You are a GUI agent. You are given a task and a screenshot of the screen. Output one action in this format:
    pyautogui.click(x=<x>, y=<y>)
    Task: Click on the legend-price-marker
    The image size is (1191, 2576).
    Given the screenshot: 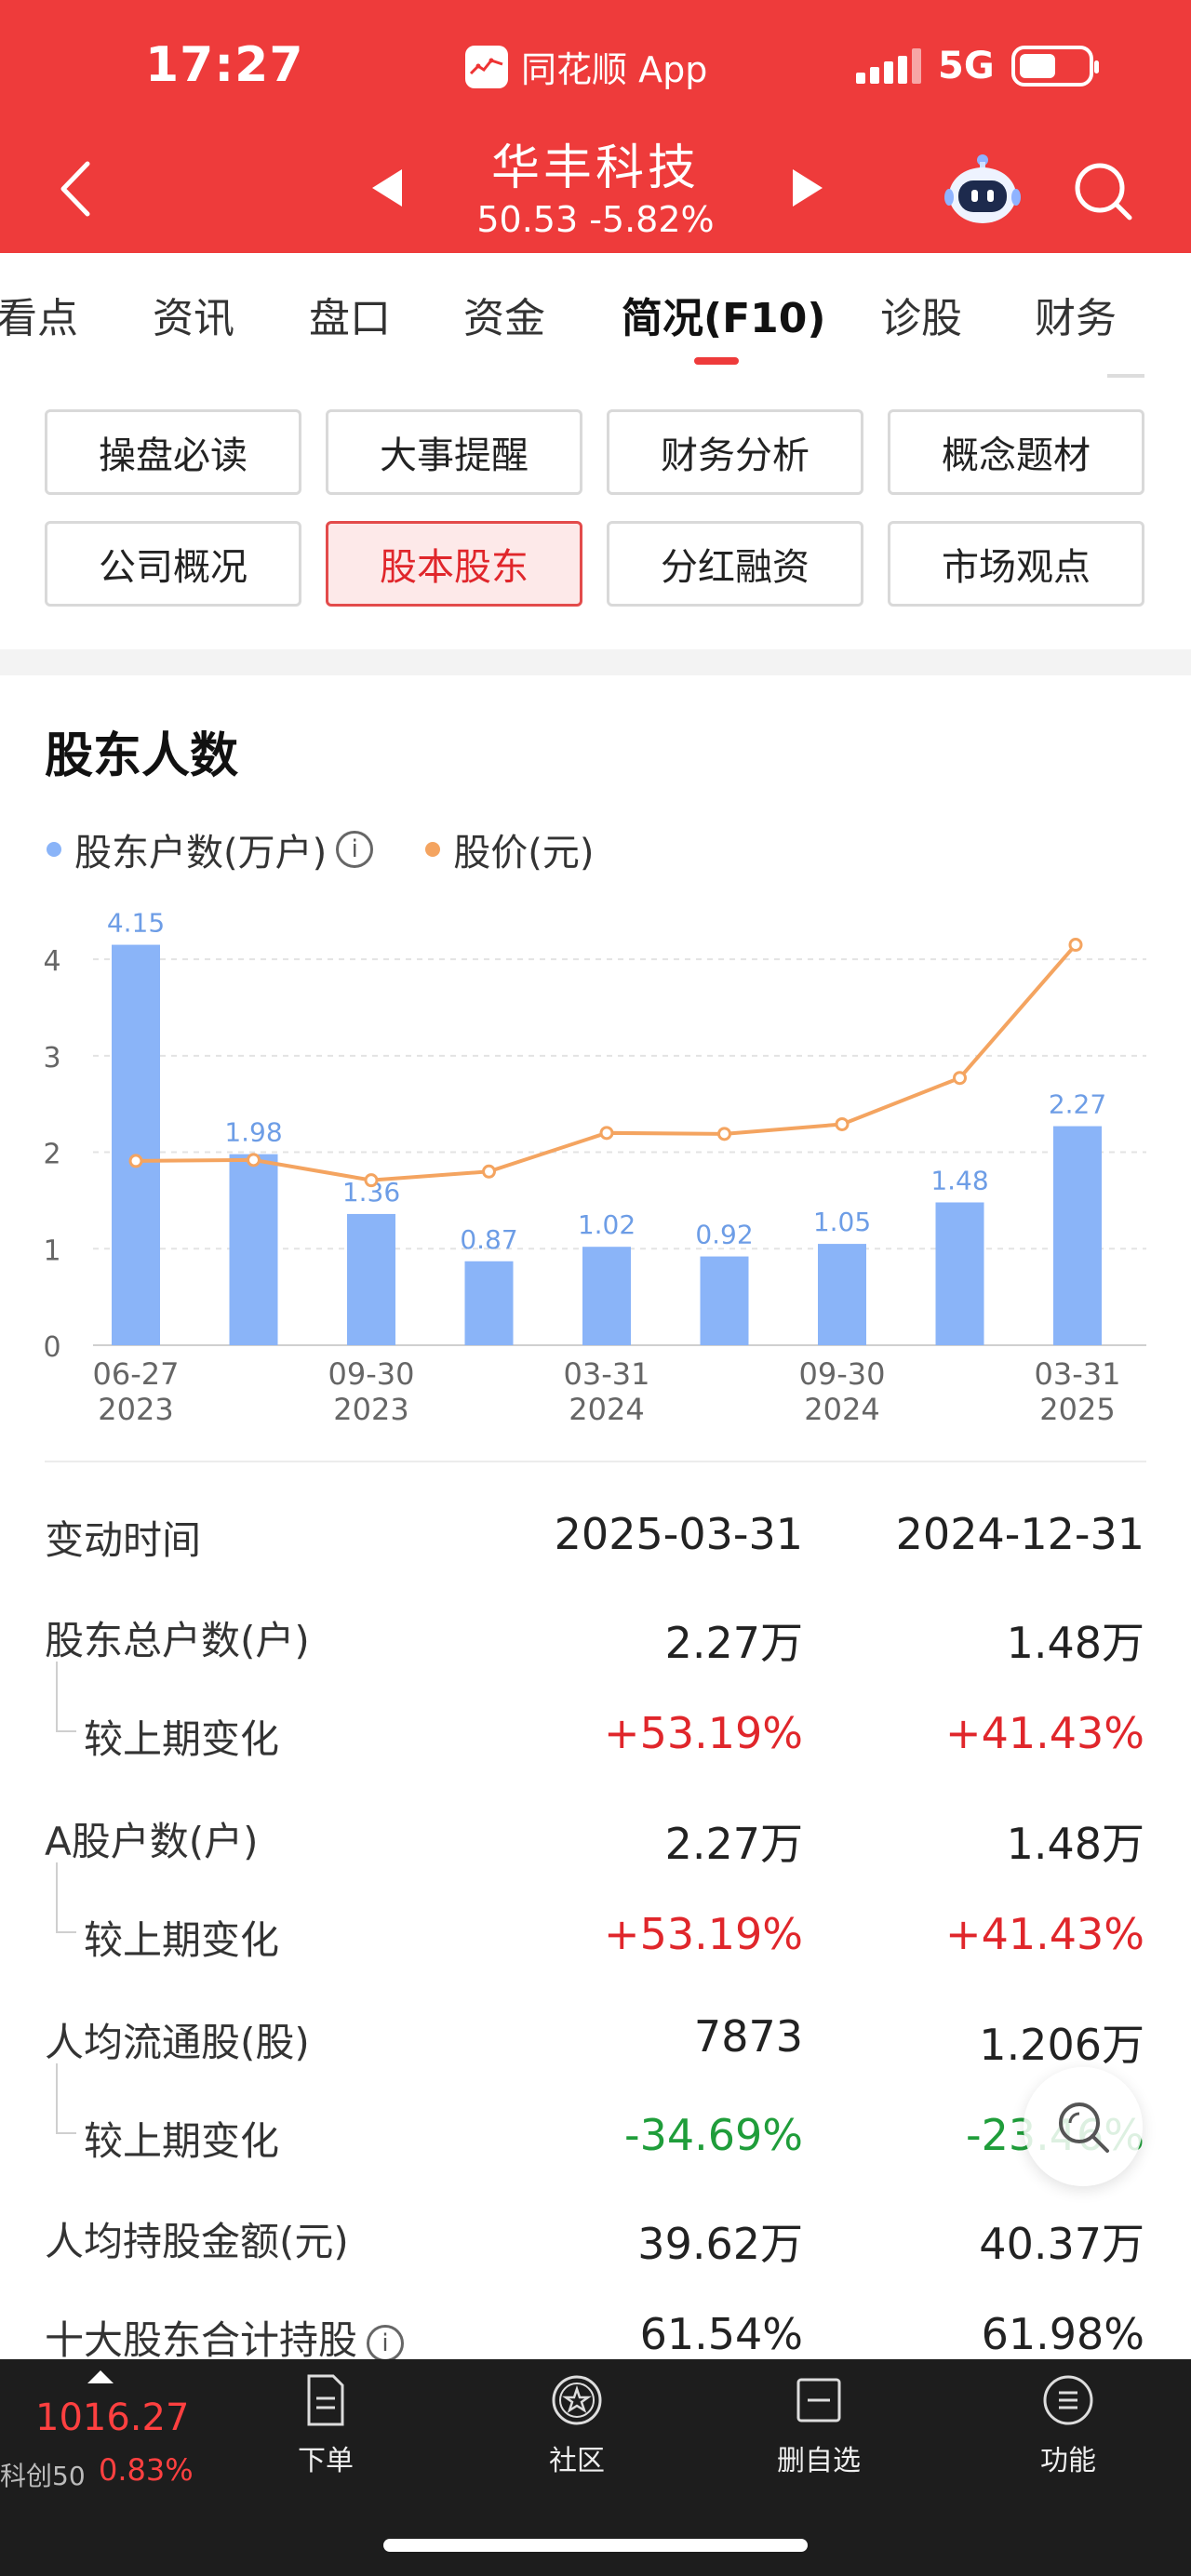 What is the action you would take?
    pyautogui.click(x=433, y=849)
    